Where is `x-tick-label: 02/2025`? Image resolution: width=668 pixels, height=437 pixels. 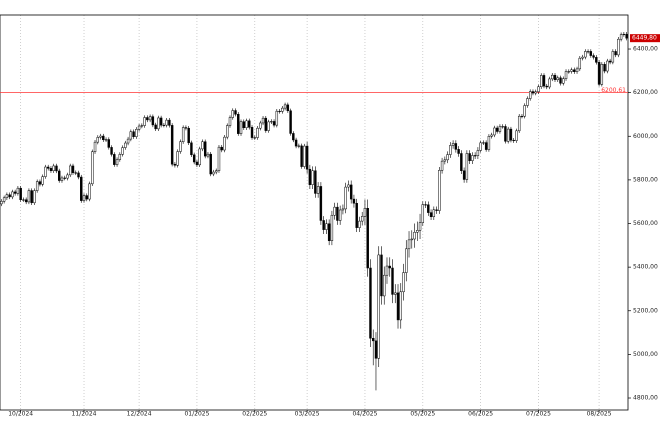 x-tick-label: 02/2025 is located at coordinates (254, 414).